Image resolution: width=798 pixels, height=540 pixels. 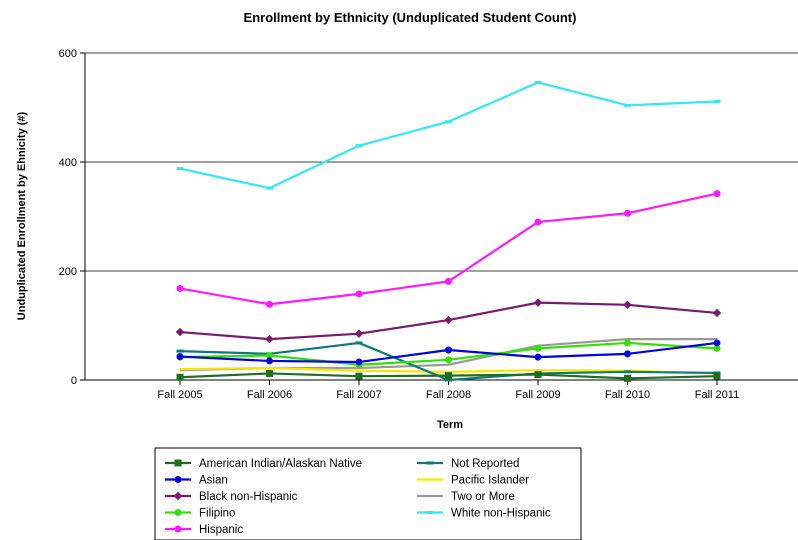 I want to click on legend-item: Not Reported, so click(x=468, y=464).